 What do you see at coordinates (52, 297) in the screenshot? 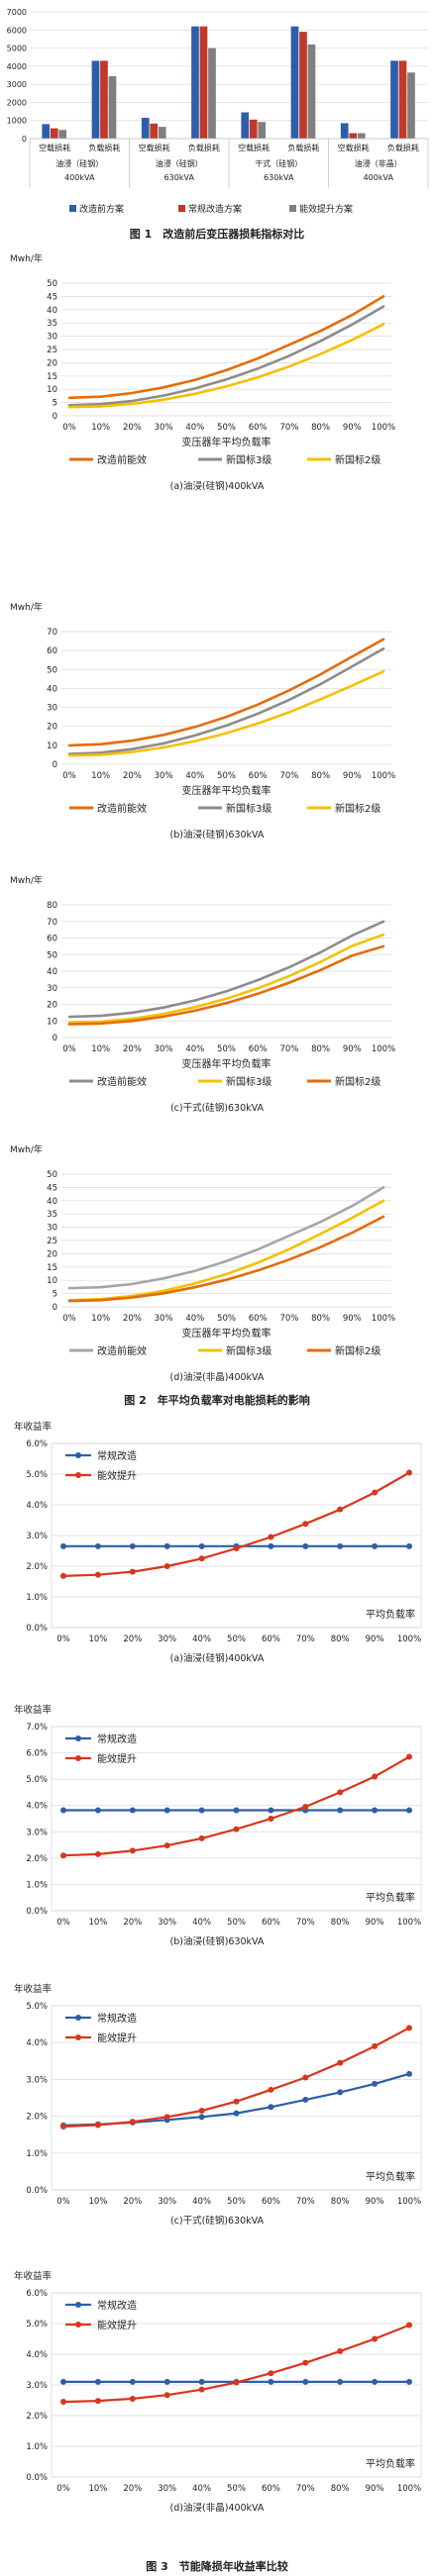
I see `fig2-y-tick: 45` at bounding box center [52, 297].